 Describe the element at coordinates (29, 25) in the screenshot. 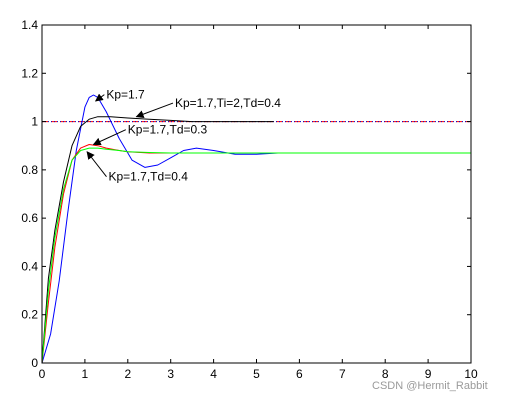

I see `y-tick-label: 1.4` at that location.